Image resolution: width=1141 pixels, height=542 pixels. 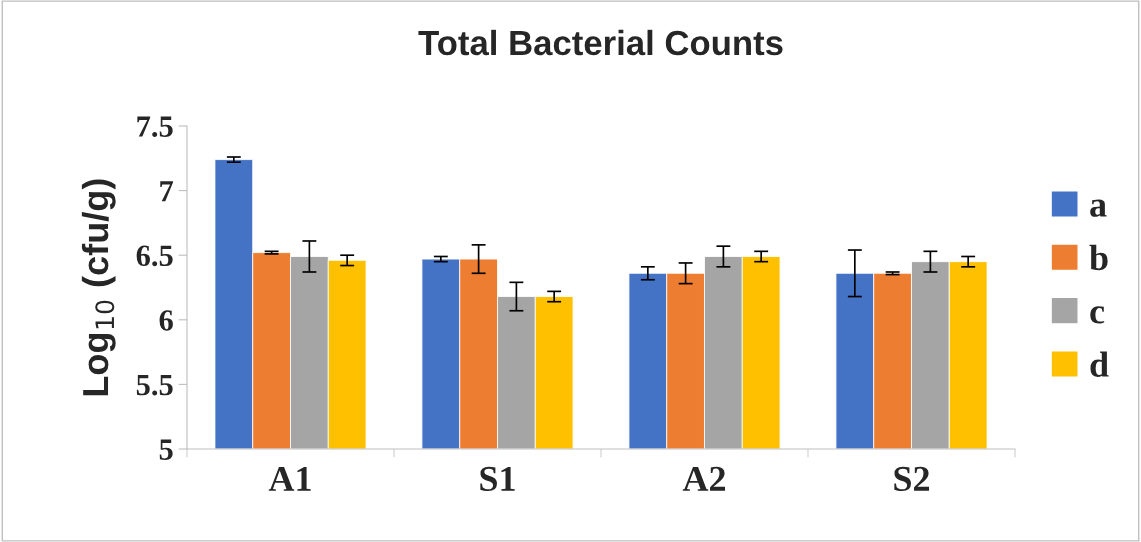 I want to click on x-tick-label: S1, so click(x=497, y=479).